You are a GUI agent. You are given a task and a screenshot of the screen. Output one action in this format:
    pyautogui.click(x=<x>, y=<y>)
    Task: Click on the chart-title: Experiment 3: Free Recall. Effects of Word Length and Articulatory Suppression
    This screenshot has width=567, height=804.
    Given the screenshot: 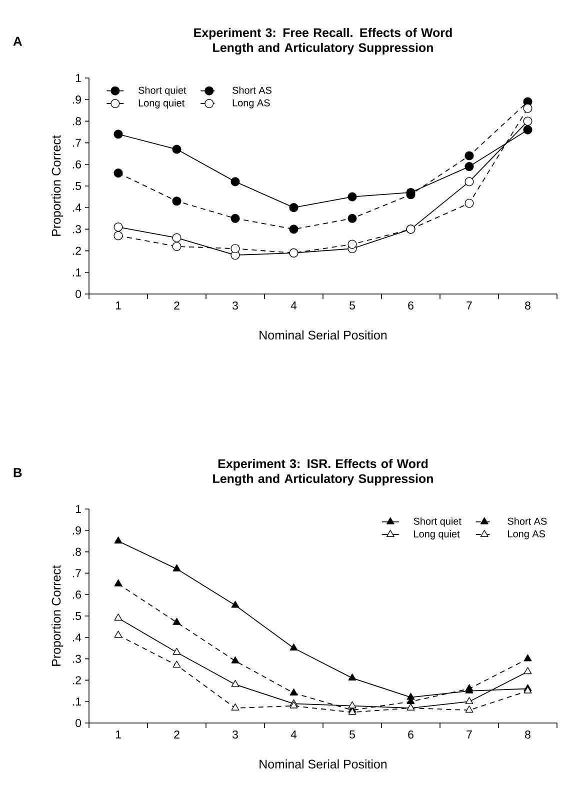 What is the action you would take?
    pyautogui.click(x=323, y=41)
    